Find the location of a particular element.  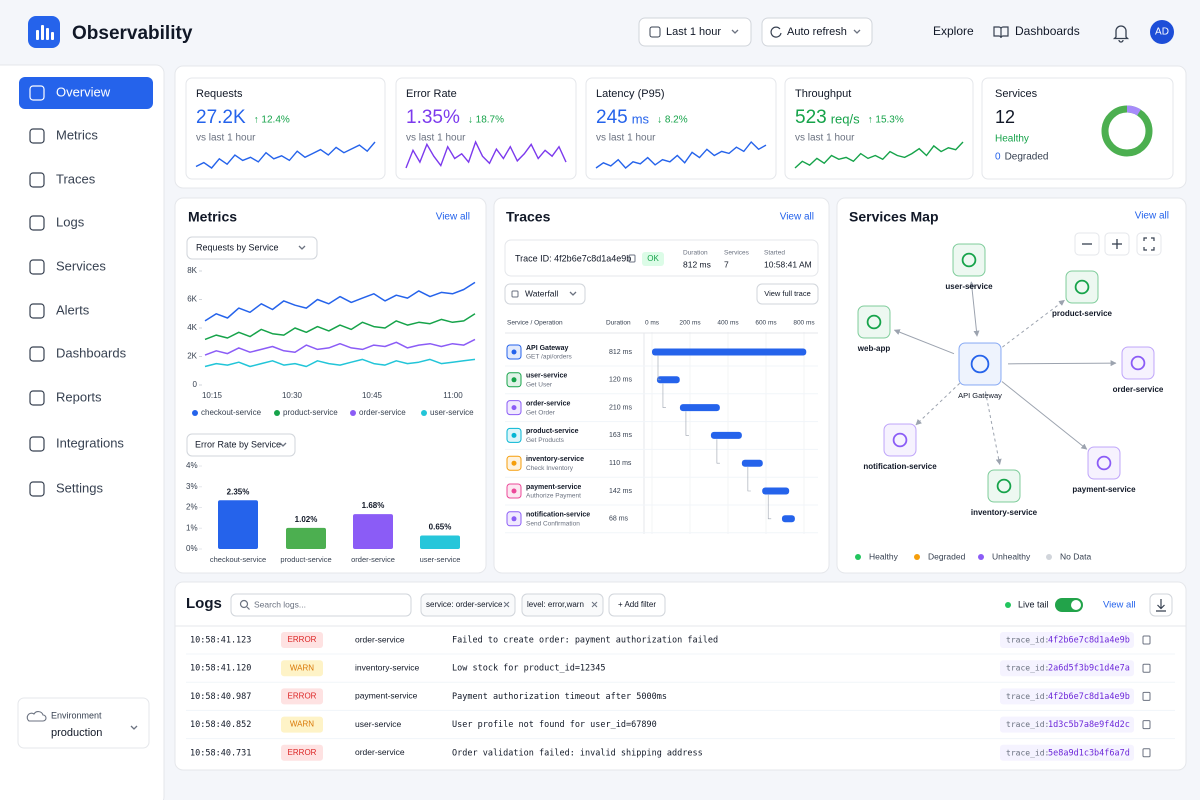

refresh-button is located at coordinates (817, 32).